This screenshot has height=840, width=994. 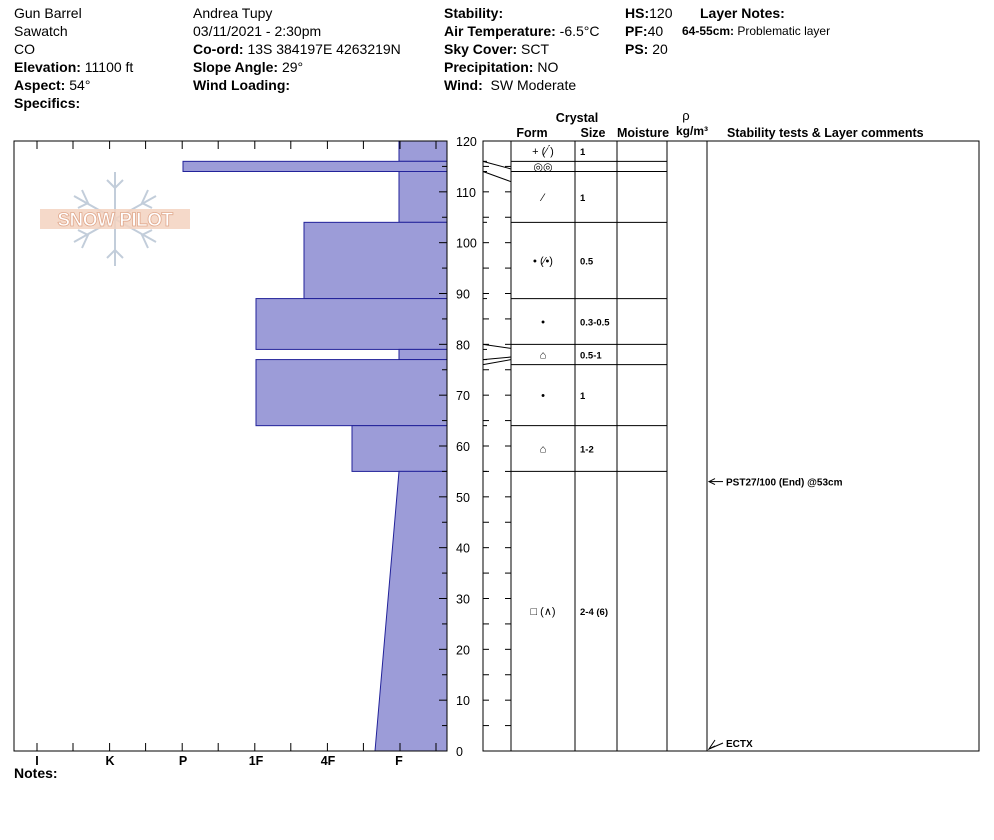 I want to click on sky-cover: Sky Cover: SCT, so click(x=522, y=49).